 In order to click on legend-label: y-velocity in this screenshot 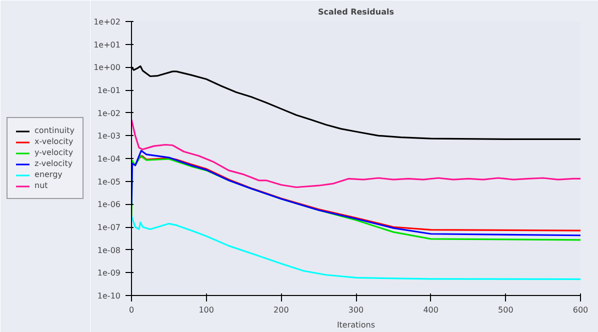, I will do `click(54, 152)`.